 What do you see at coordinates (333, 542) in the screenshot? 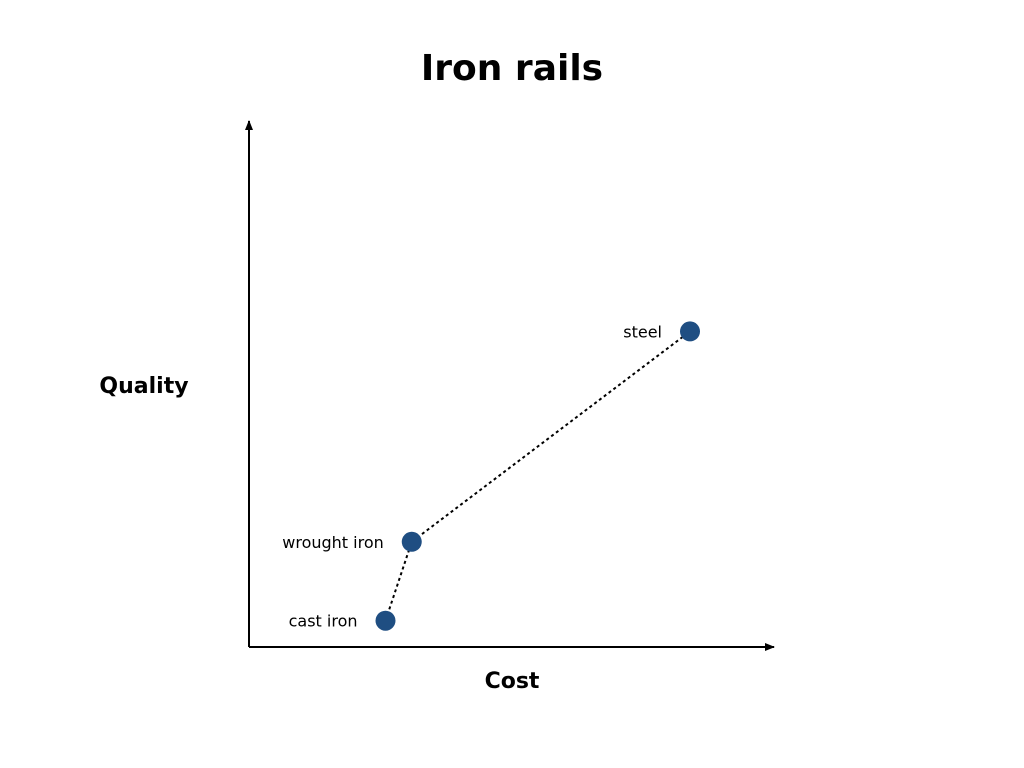
I see `data-point-label-1: wrought iron` at bounding box center [333, 542].